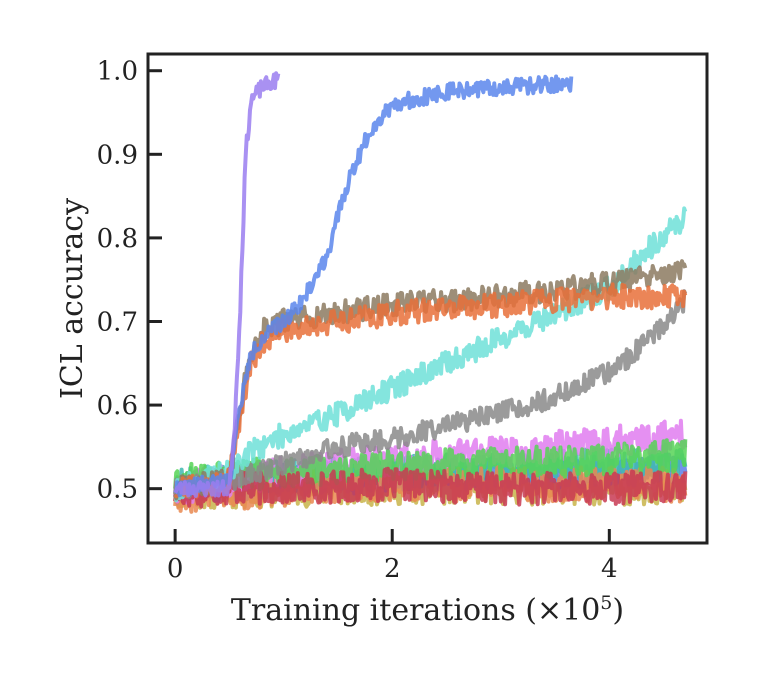 The image size is (761, 685). What do you see at coordinates (606, 603) in the screenshot?
I see `x-axis-label-exponent: 5` at bounding box center [606, 603].